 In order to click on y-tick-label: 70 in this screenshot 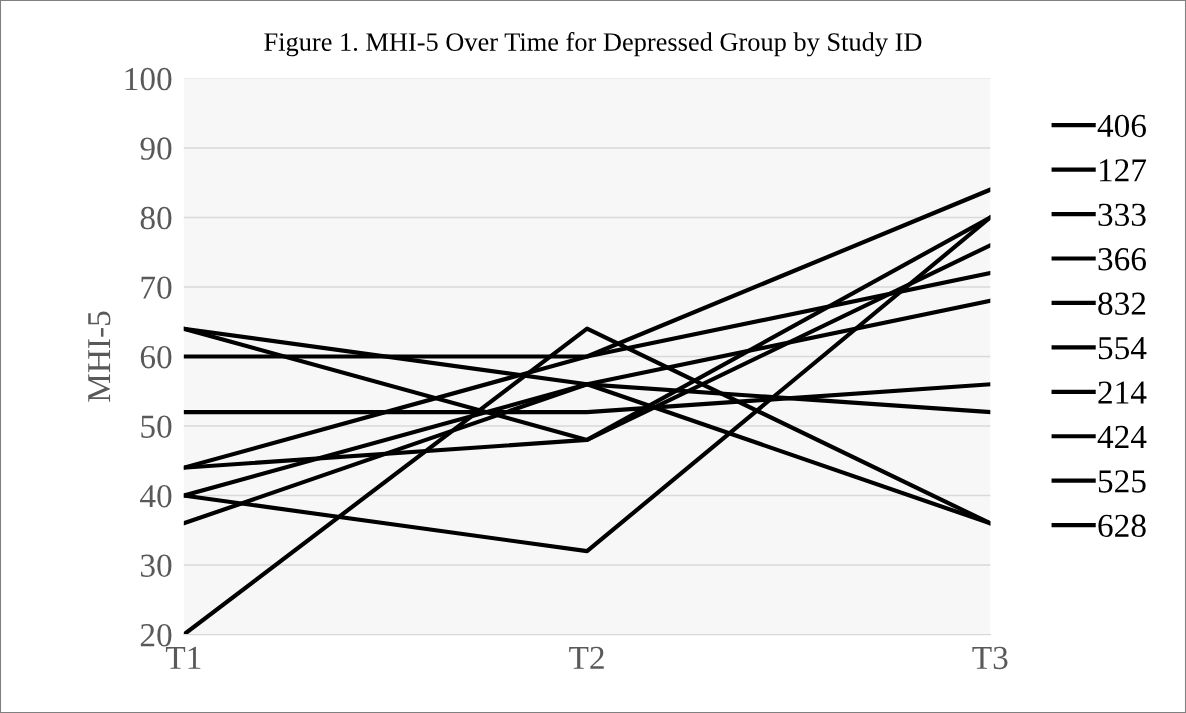, I will do `click(156, 287)`.